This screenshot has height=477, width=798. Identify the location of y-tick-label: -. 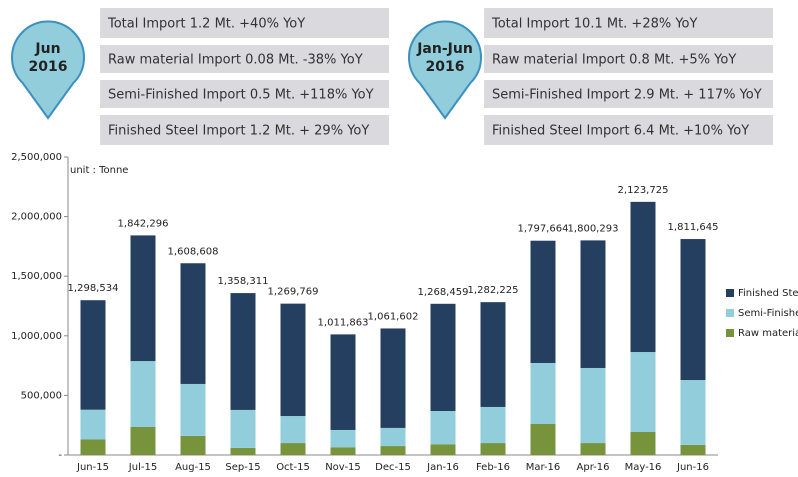
(60, 455).